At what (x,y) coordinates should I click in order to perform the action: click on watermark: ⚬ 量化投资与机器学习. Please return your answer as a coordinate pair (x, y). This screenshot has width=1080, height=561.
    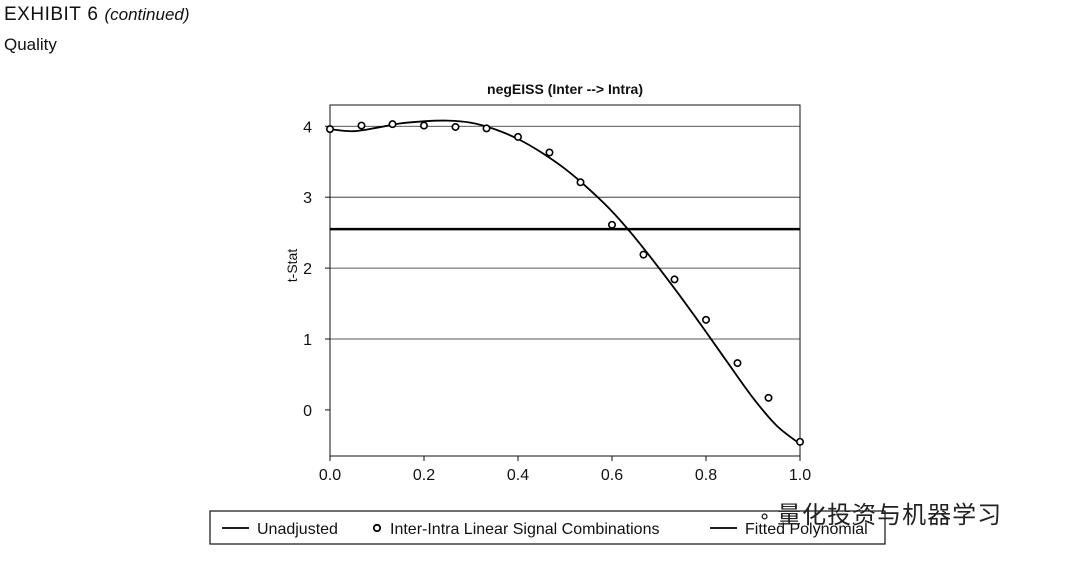
    Looking at the image, I should click on (879, 512).